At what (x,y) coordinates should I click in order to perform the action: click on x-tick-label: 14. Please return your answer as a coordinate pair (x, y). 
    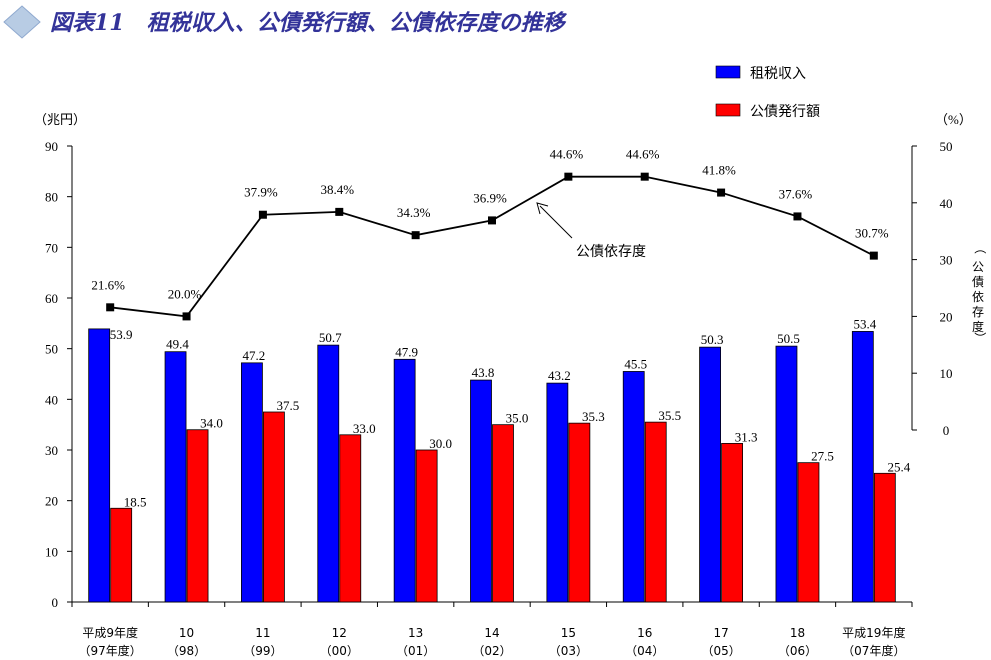
    Looking at the image, I should click on (491, 633).